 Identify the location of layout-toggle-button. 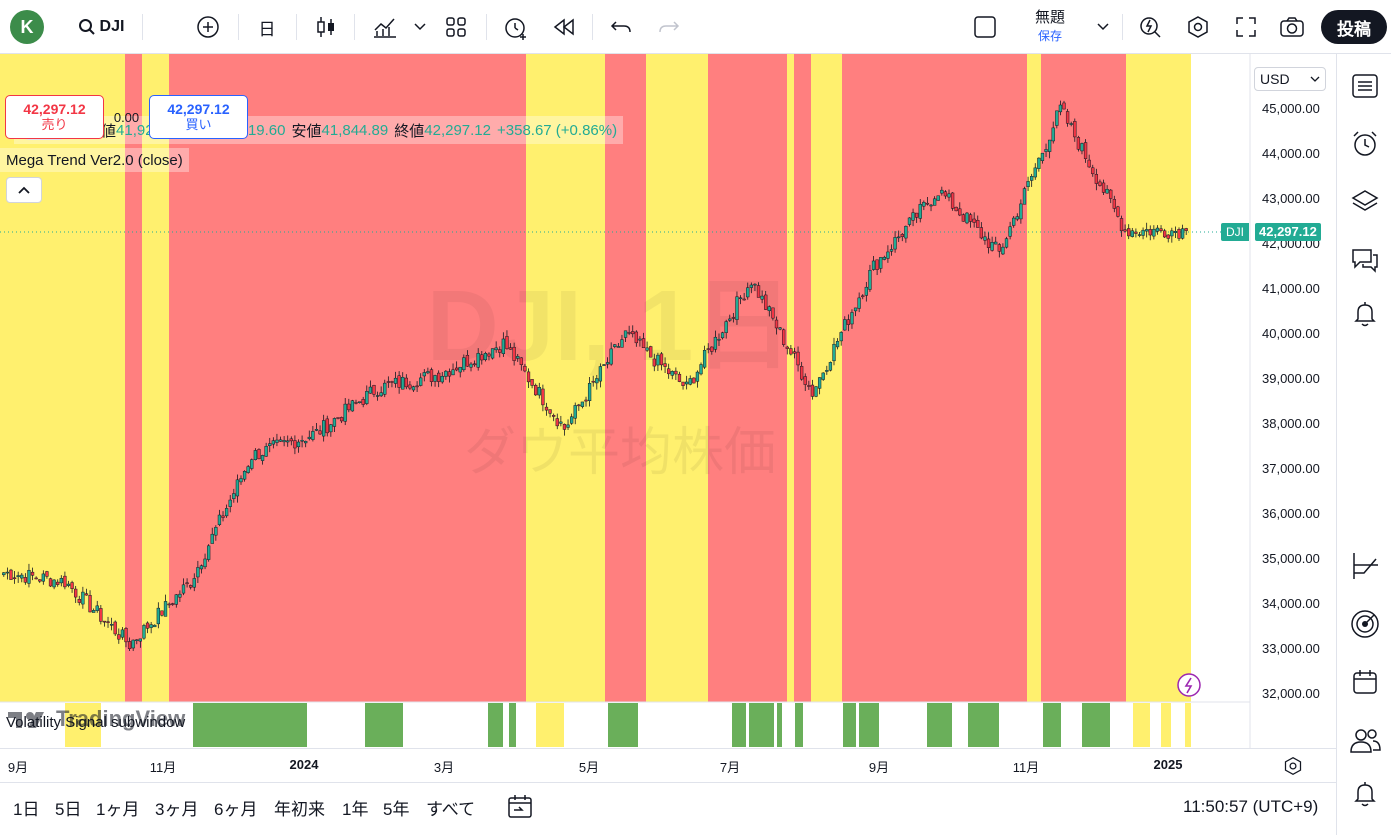
(985, 27).